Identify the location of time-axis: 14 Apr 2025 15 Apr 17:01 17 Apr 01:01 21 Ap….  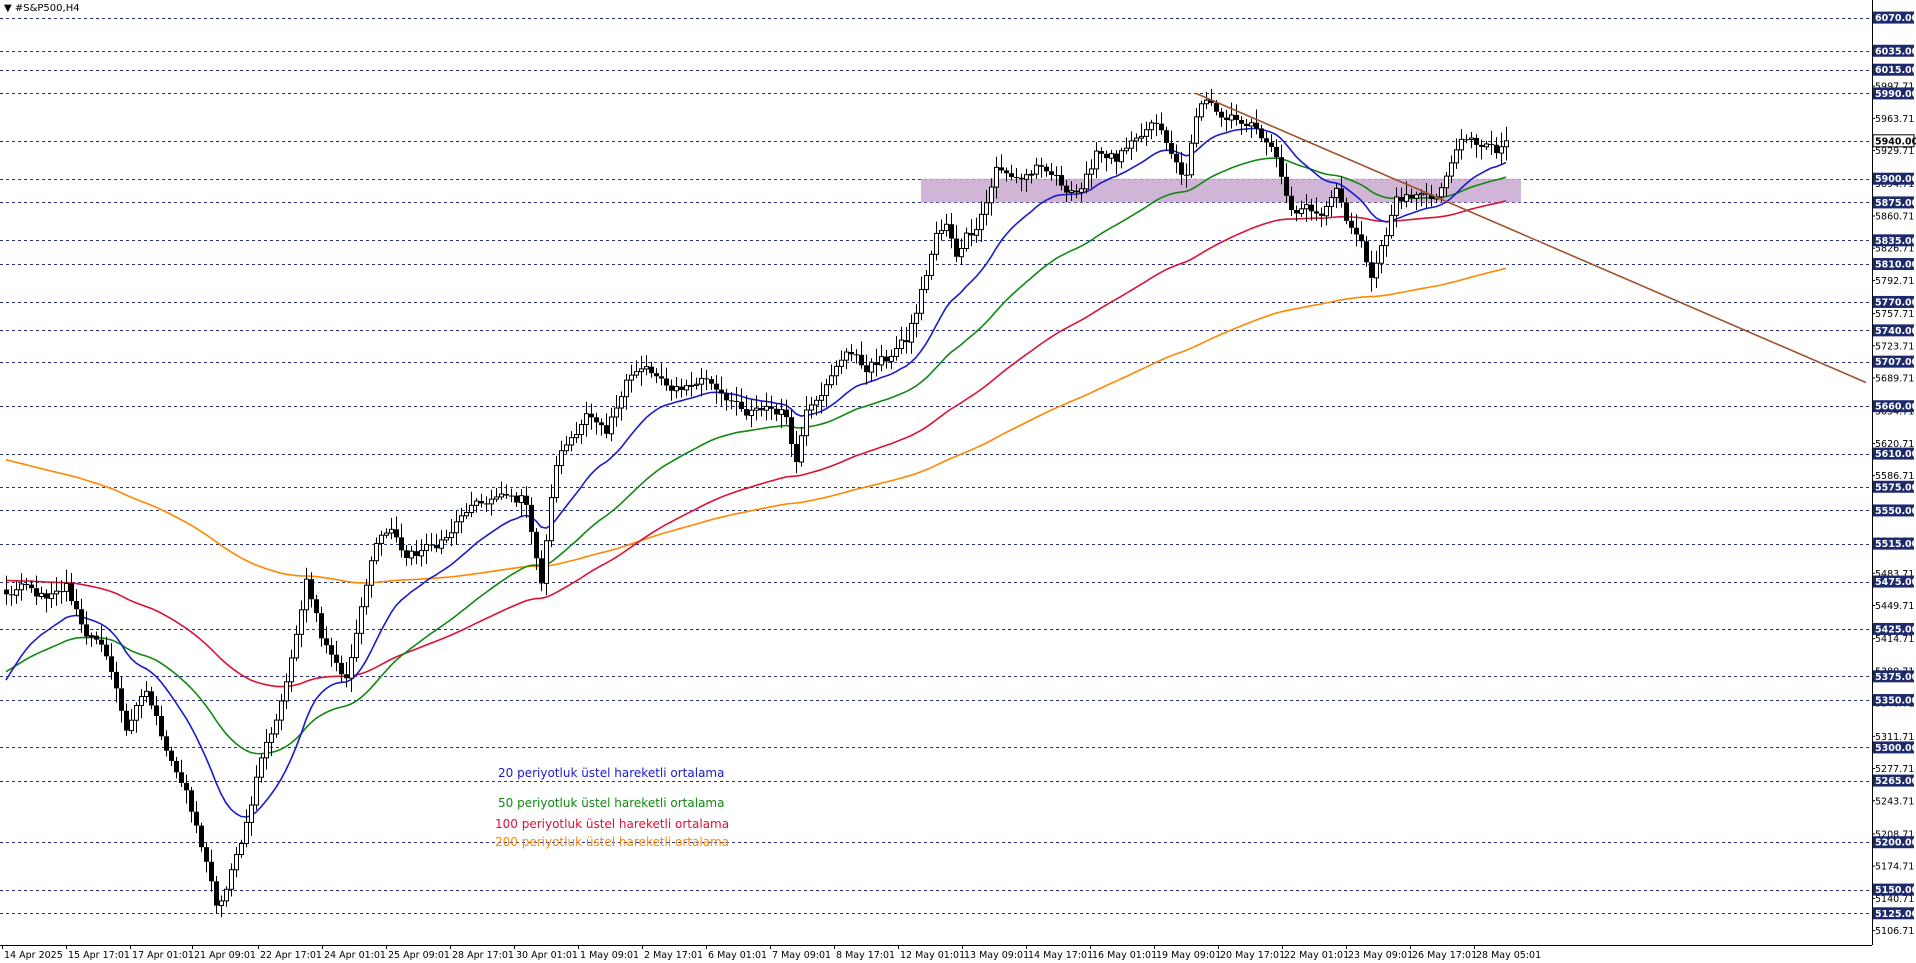
(771, 953).